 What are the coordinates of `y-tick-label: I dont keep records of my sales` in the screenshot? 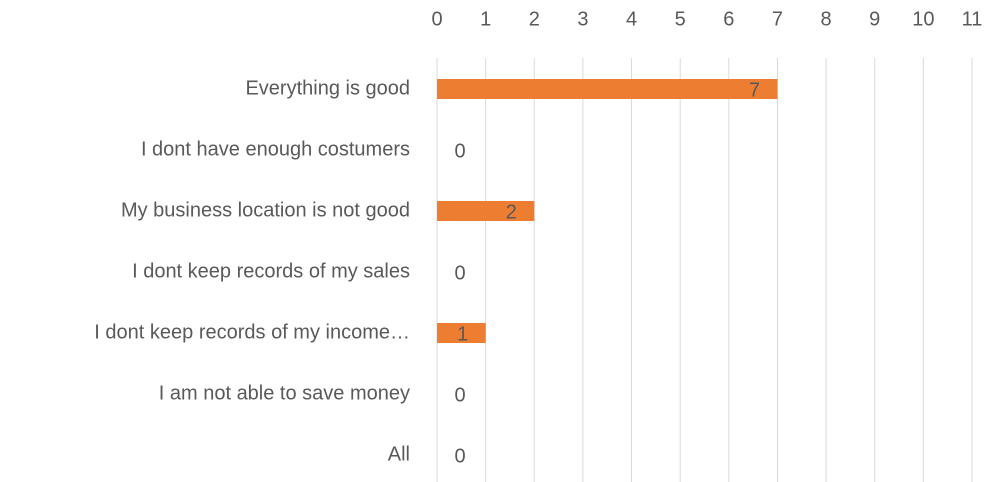 It's located at (271, 271).